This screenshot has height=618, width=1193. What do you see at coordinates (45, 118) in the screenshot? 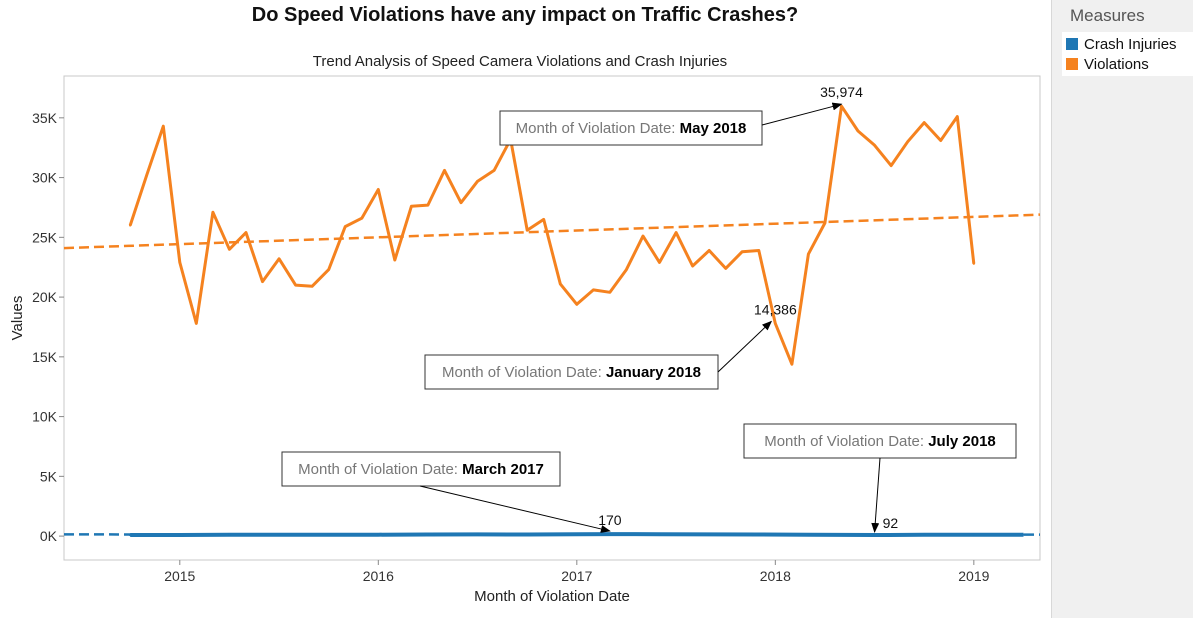
I see `y-tick-label: 35K` at bounding box center [45, 118].